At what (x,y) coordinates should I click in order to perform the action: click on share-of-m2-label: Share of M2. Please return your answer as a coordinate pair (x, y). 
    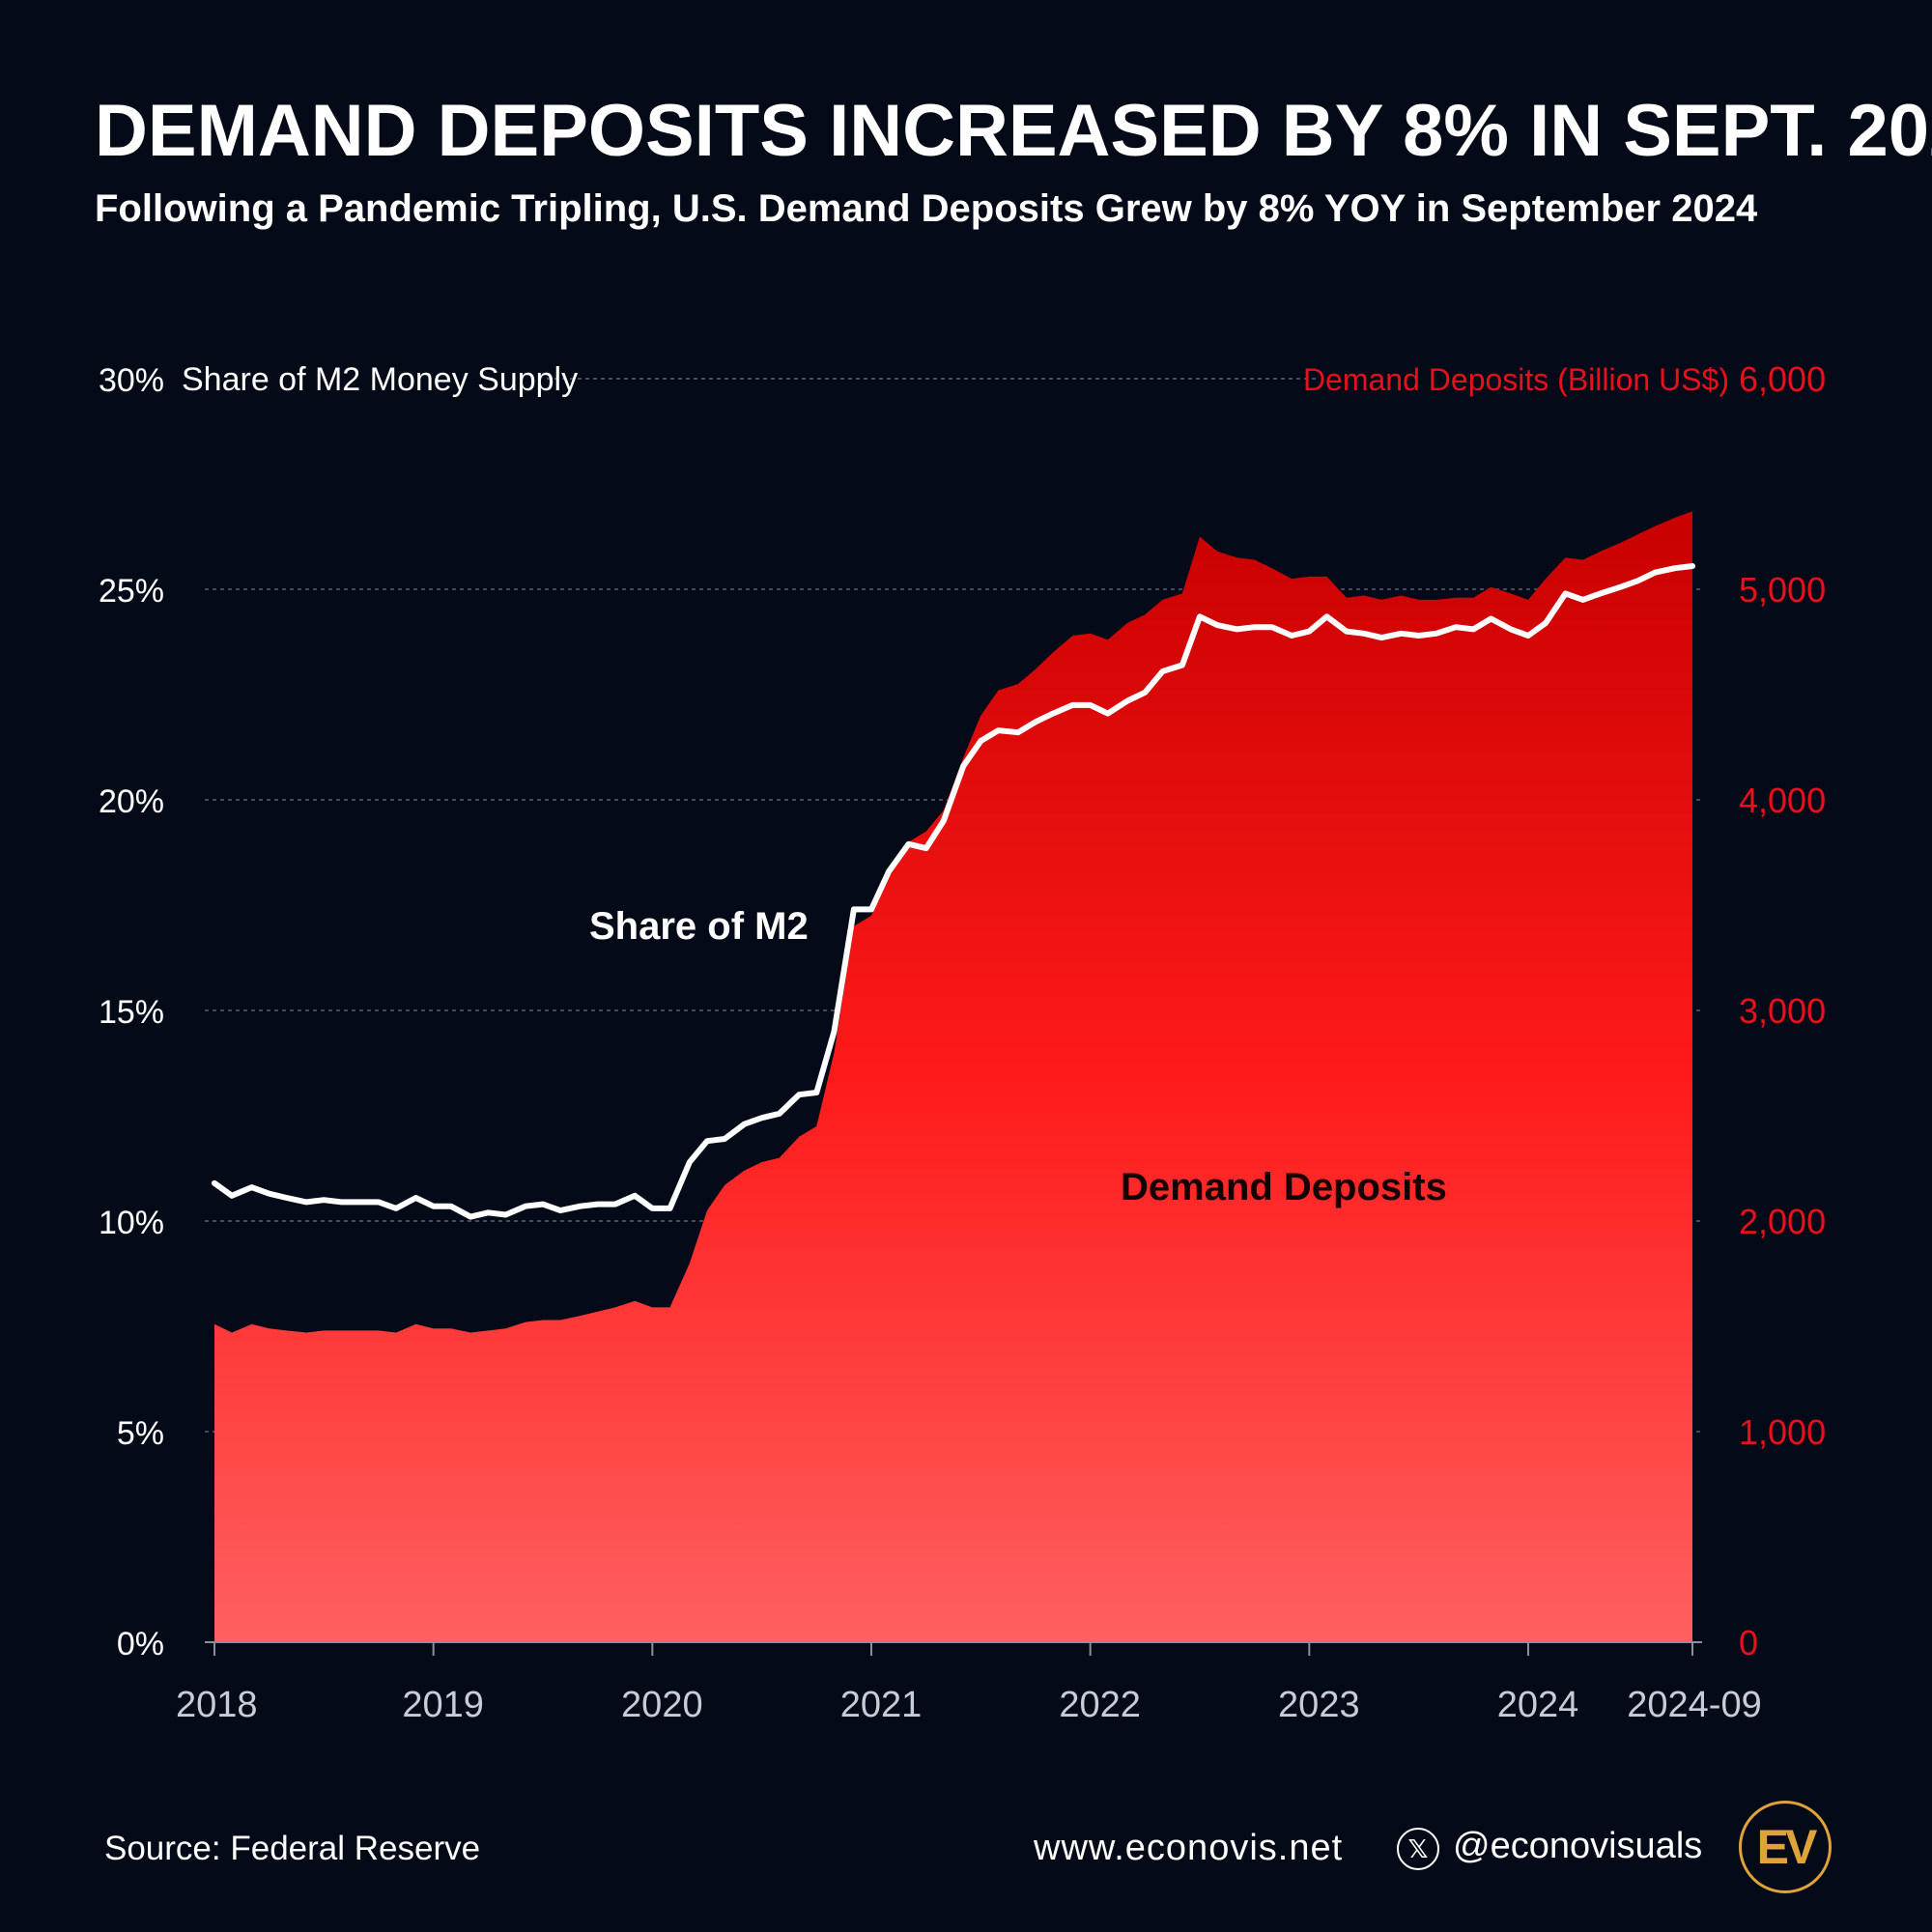
    Looking at the image, I should click on (699, 926).